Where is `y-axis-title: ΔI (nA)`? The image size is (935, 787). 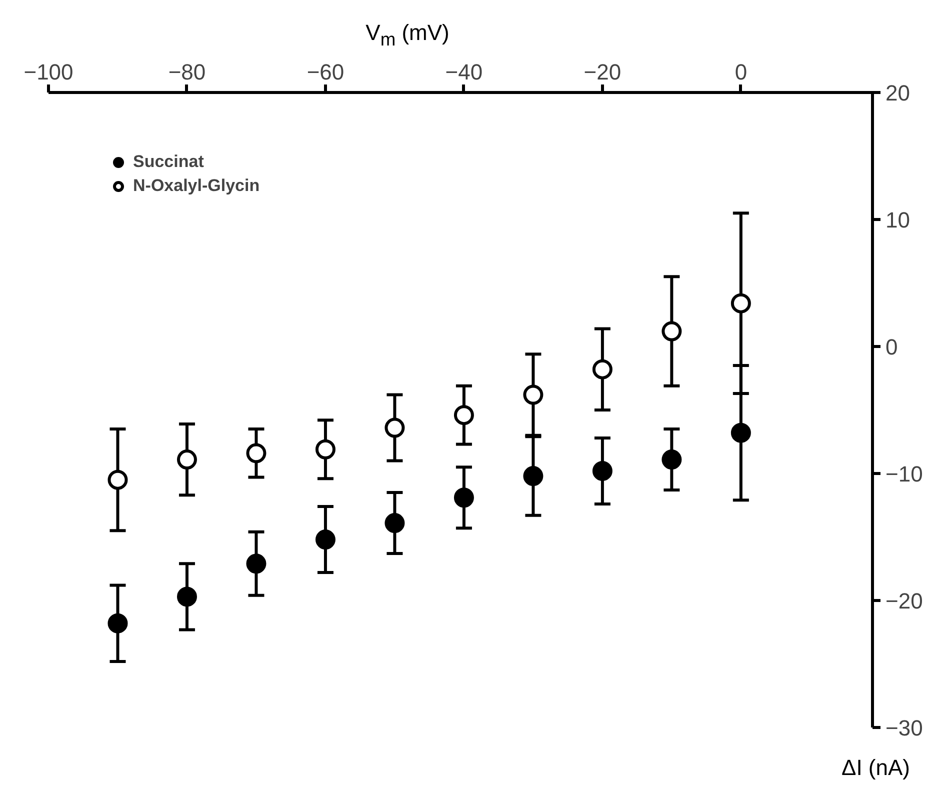
y-axis-title: ΔI (nA) is located at coordinates (876, 768).